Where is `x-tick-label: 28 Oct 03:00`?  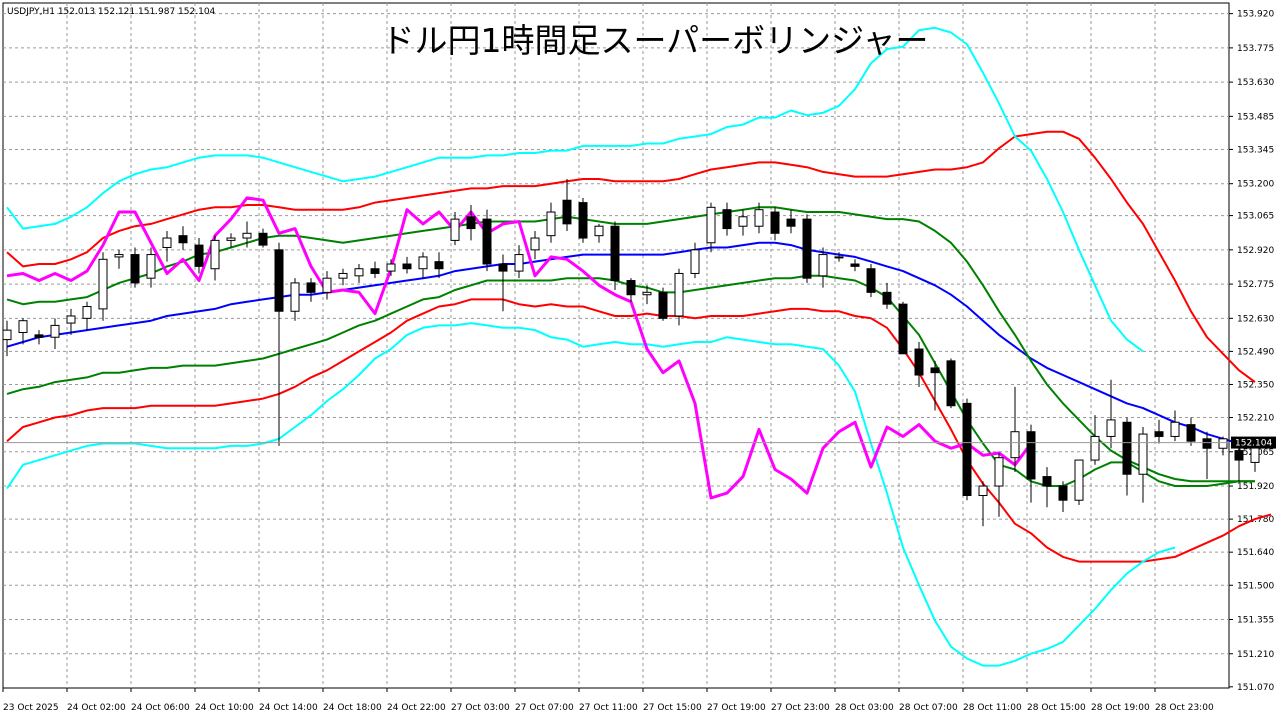 x-tick-label: 28 Oct 03:00 is located at coordinates (864, 708).